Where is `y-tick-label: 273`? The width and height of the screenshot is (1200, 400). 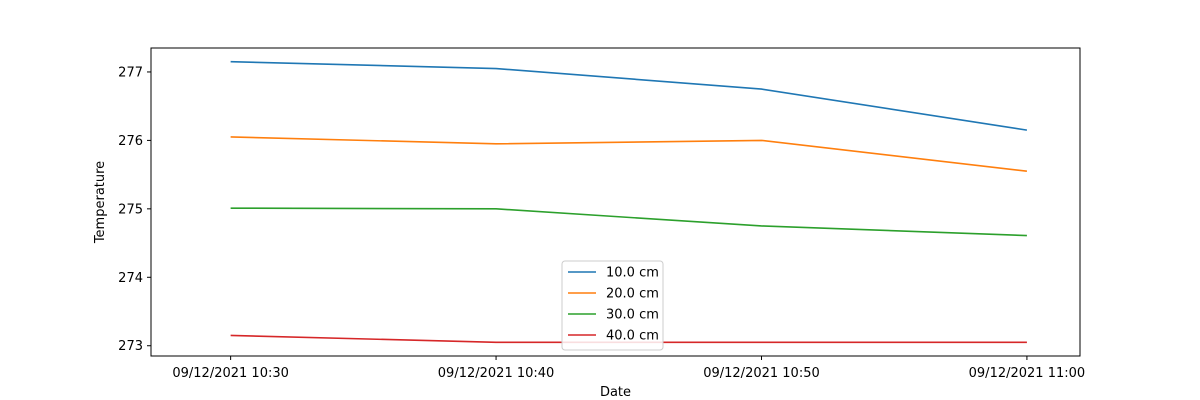 y-tick-label: 273 is located at coordinates (130, 346).